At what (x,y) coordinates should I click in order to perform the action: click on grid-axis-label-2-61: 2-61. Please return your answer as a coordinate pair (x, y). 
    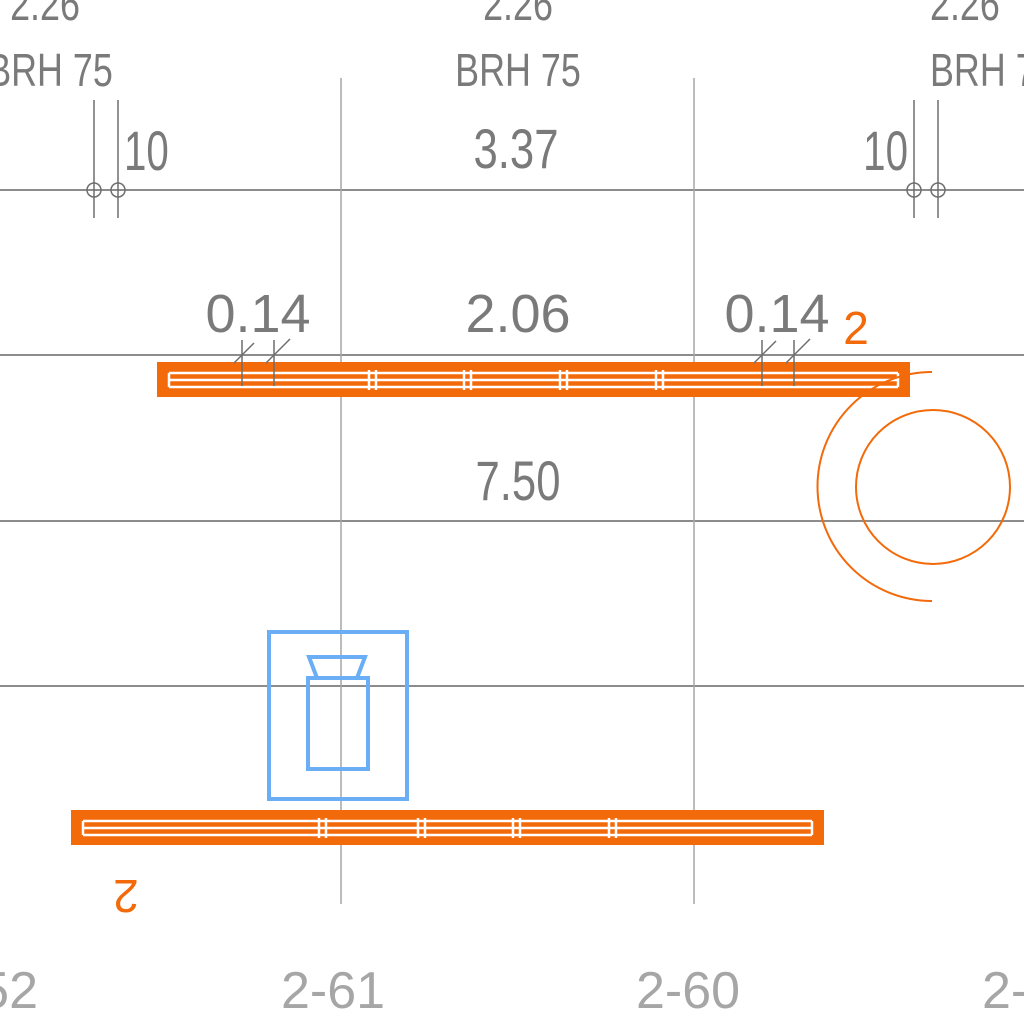
    Looking at the image, I should click on (333, 991).